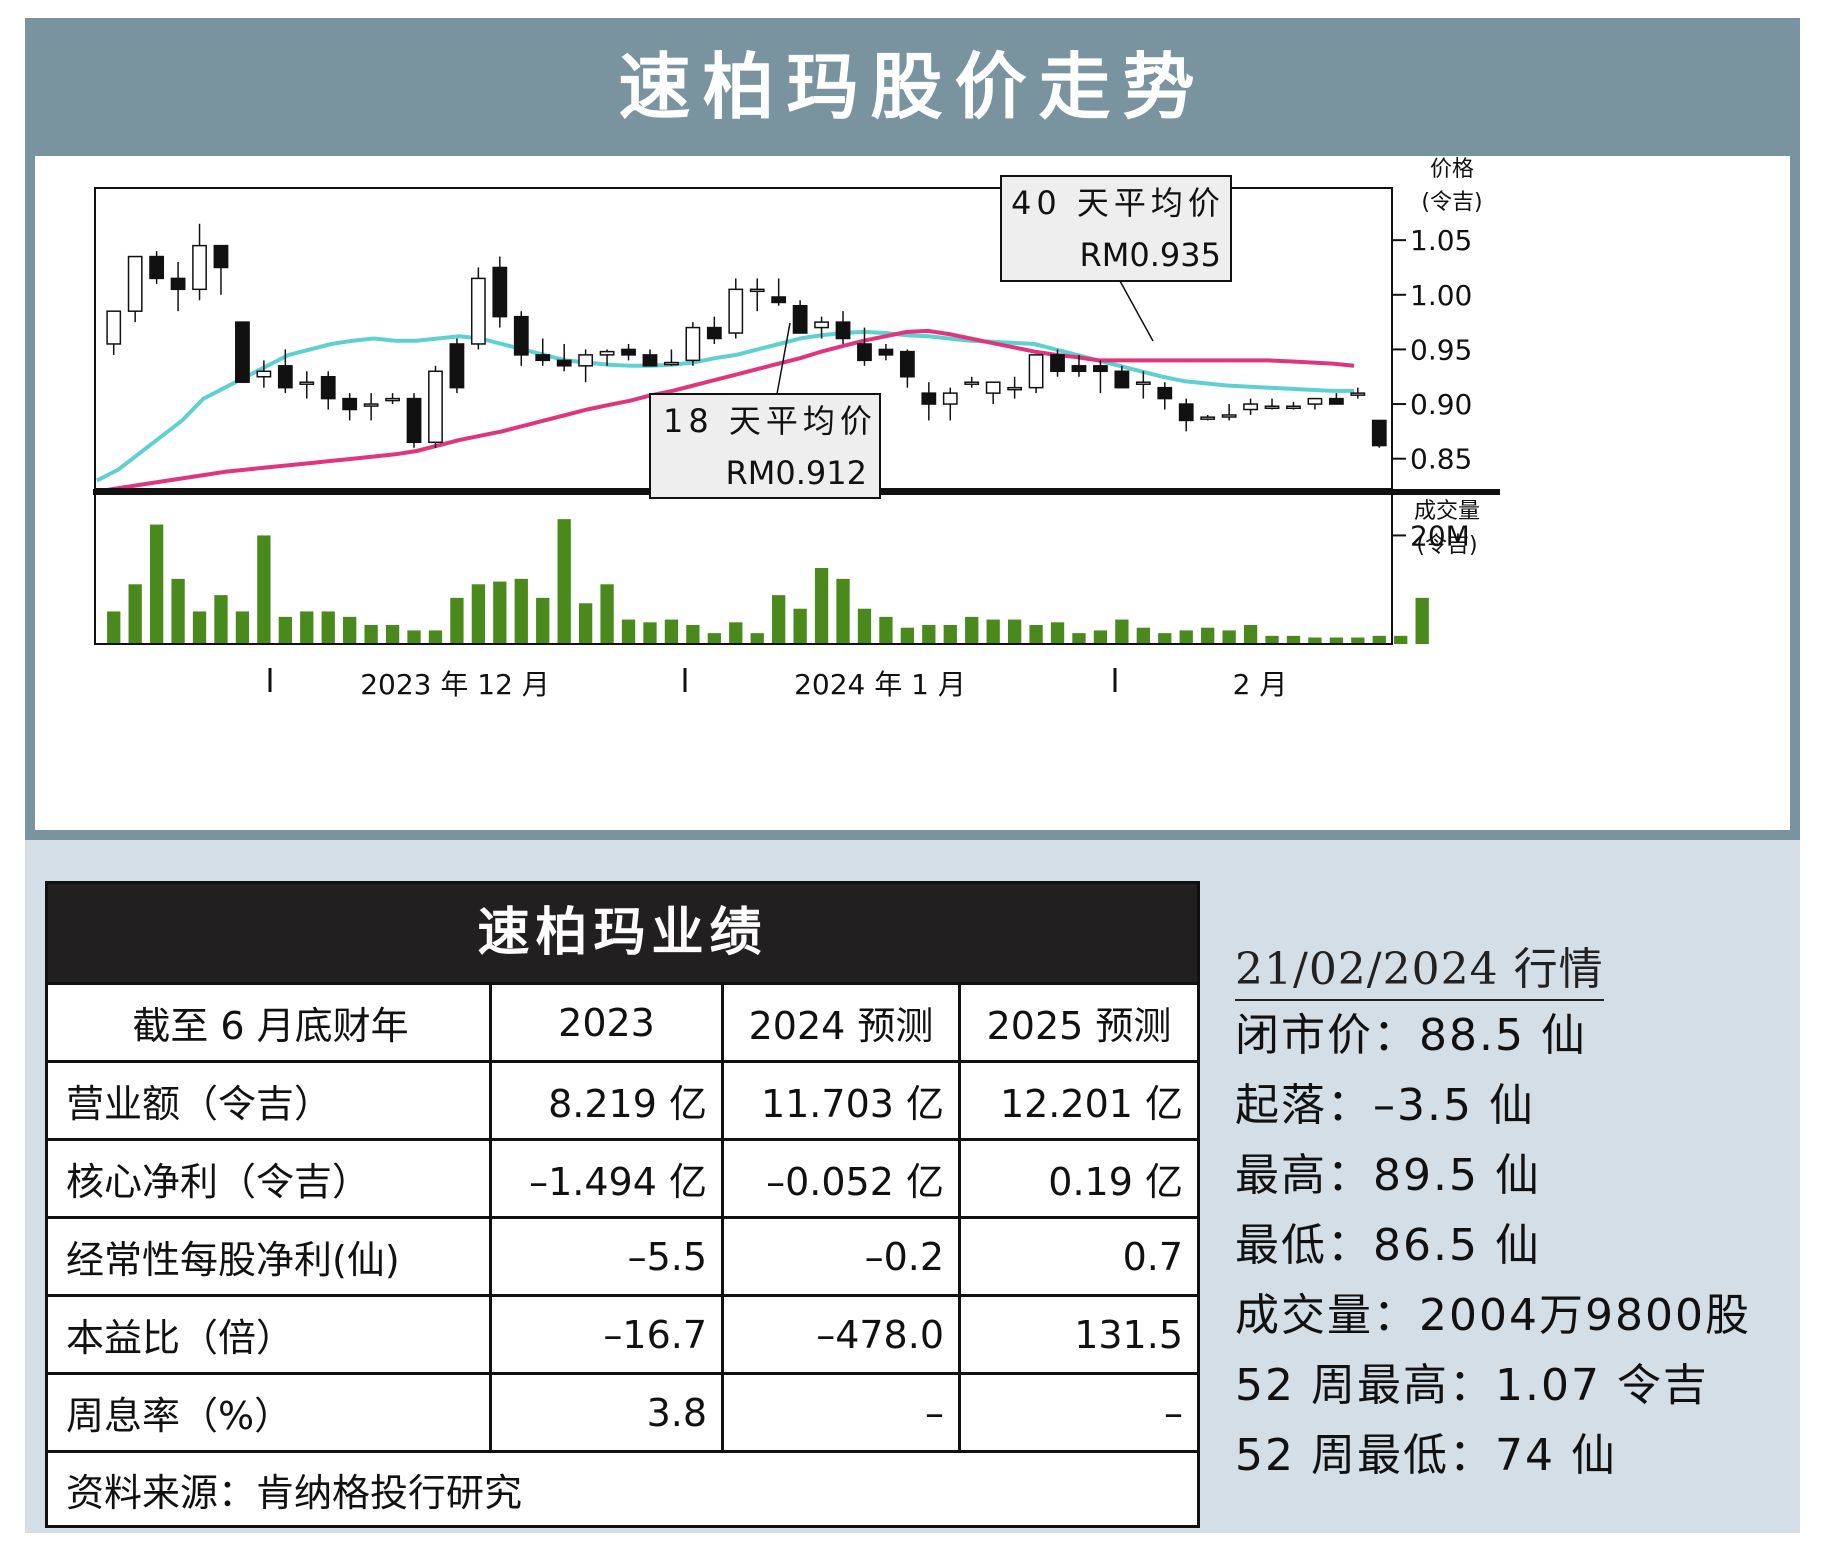 The width and height of the screenshot is (1827, 1547). I want to click on table-cell: –5.5, so click(605, 1256).